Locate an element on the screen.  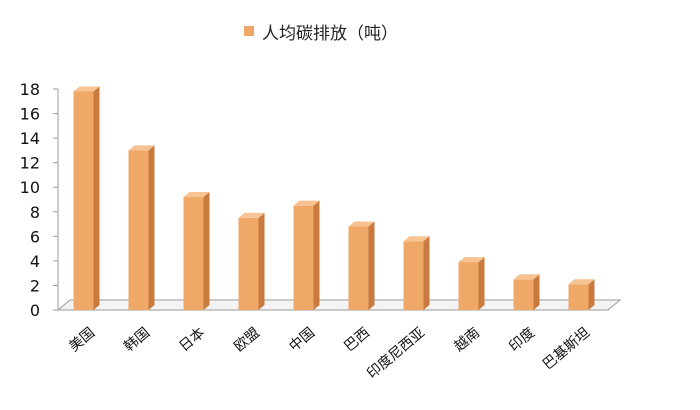
x-tick-label: 越南 is located at coordinates (467, 340).